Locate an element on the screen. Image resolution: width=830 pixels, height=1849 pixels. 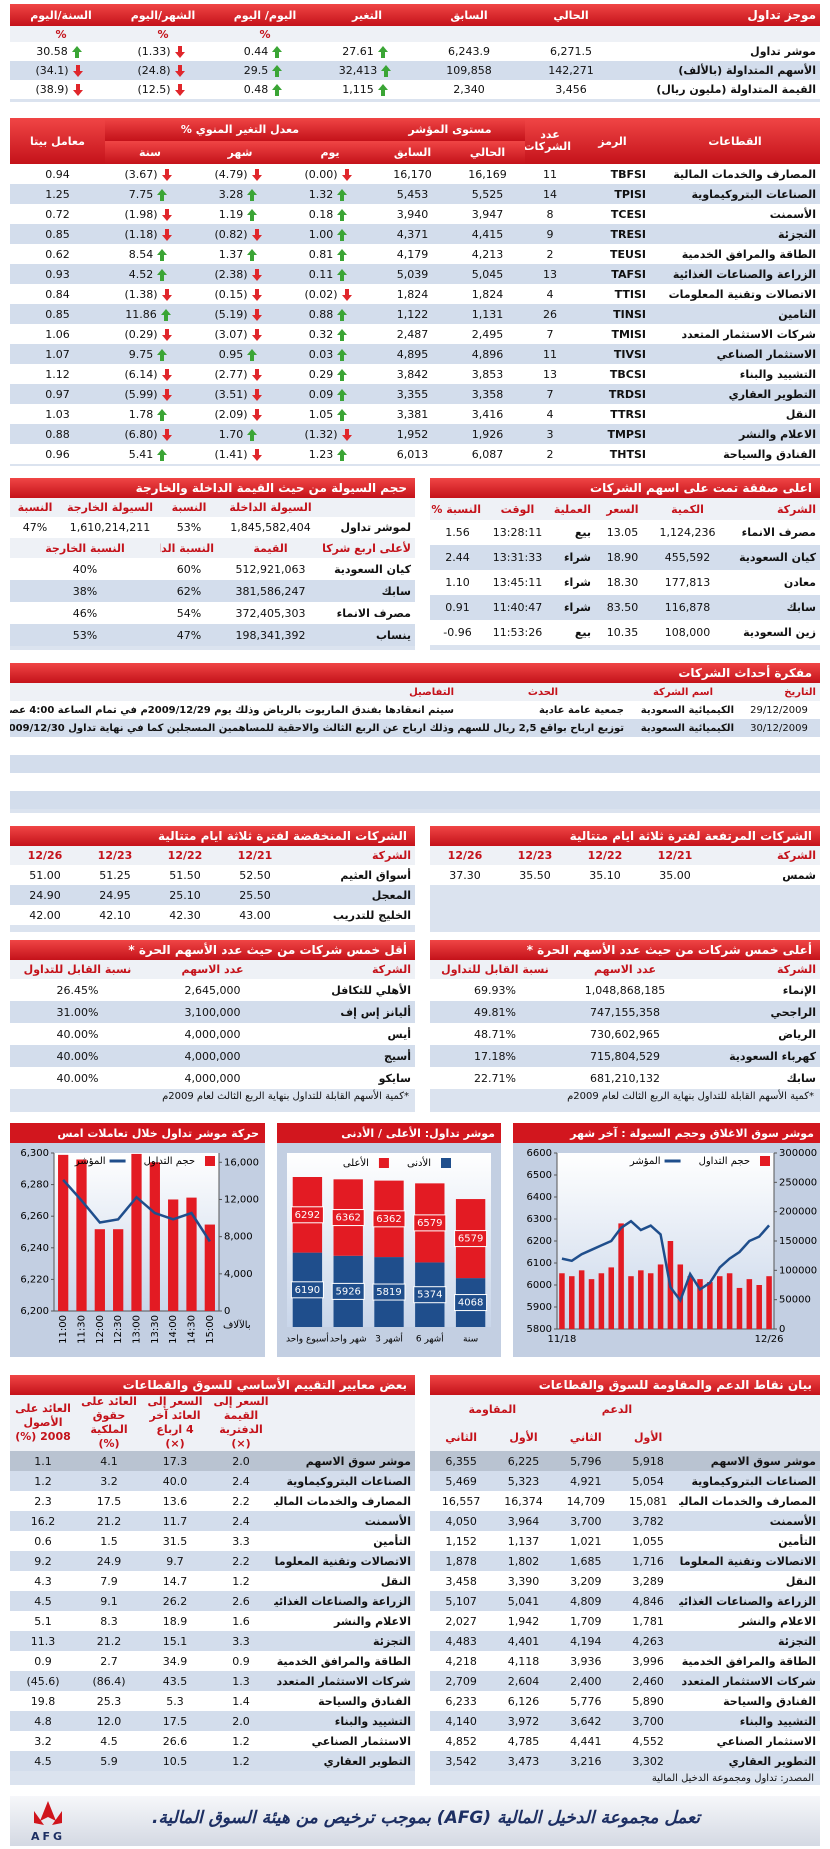
tr: التاريخ اسم الشركة الحدث التفاصيل is located at coordinates (415, 692).